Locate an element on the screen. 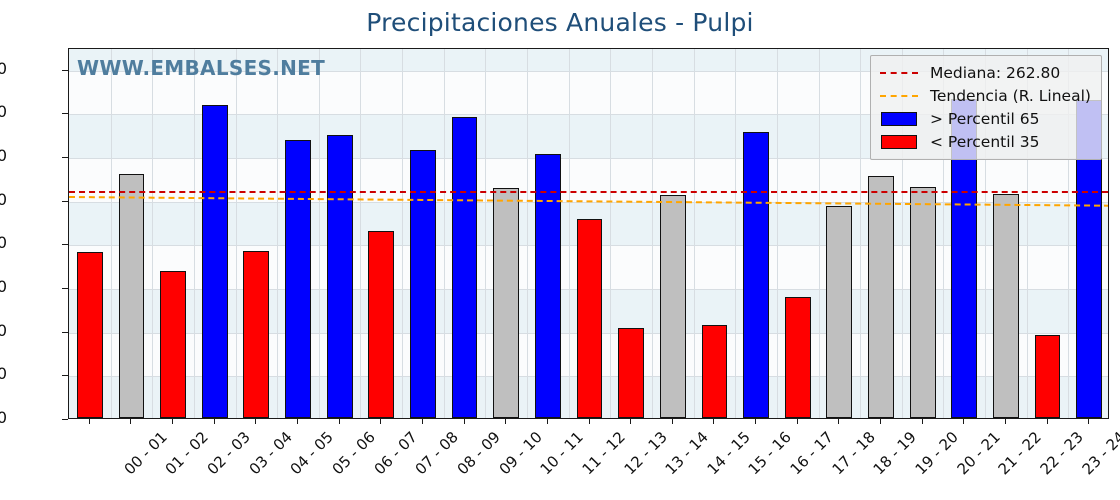  x-tick-label: 18 - 19 is located at coordinates (895, 453).